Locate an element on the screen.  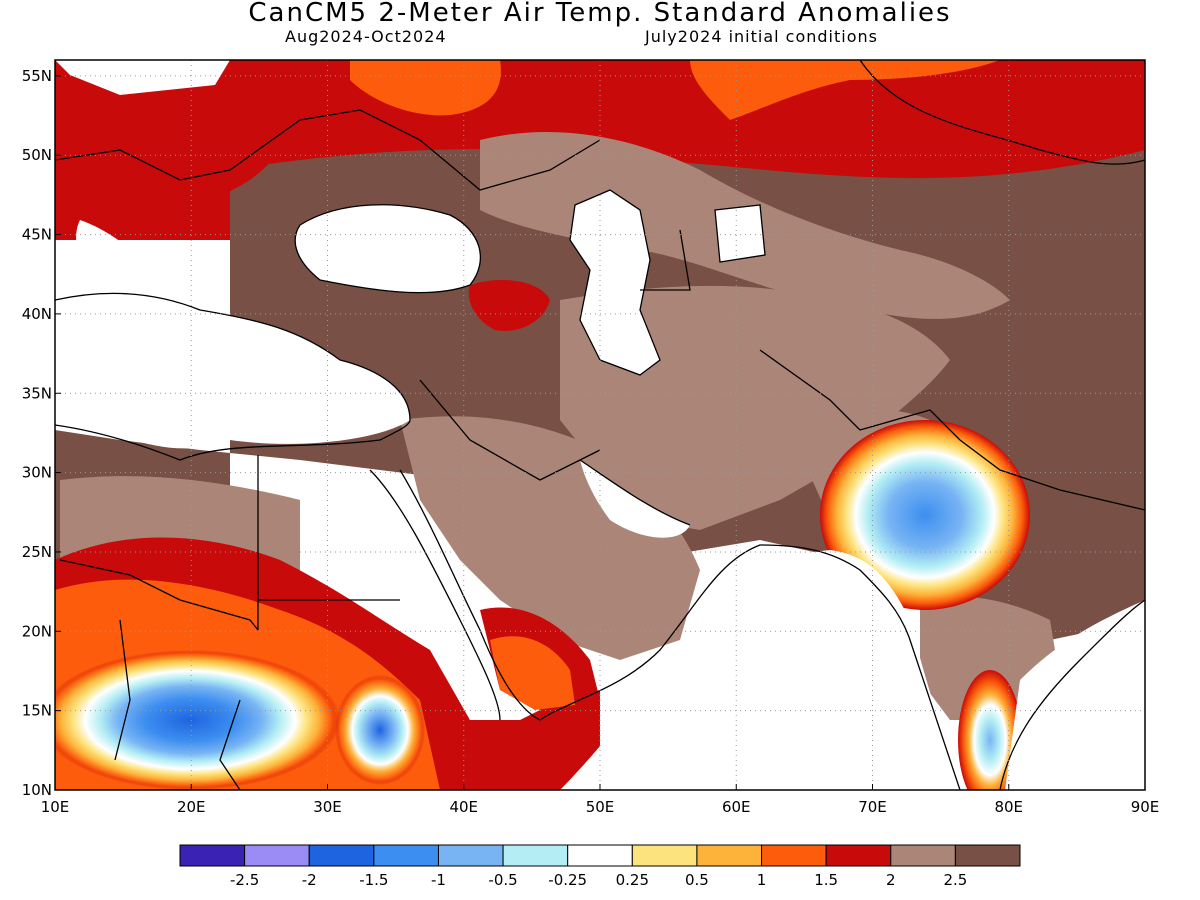
legend-label: 1 is located at coordinates (762, 880).